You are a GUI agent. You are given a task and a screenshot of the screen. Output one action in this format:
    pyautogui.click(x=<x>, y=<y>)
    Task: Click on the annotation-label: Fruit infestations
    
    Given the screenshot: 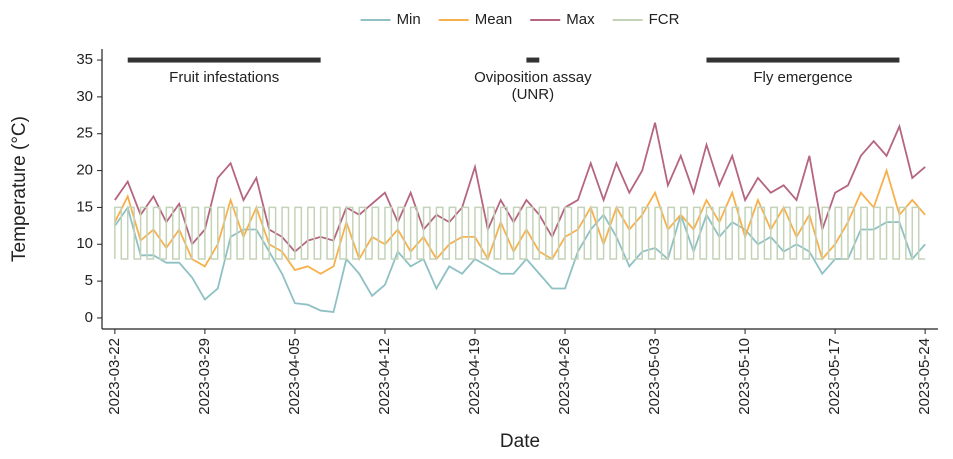 What is the action you would take?
    pyautogui.click(x=224, y=77)
    